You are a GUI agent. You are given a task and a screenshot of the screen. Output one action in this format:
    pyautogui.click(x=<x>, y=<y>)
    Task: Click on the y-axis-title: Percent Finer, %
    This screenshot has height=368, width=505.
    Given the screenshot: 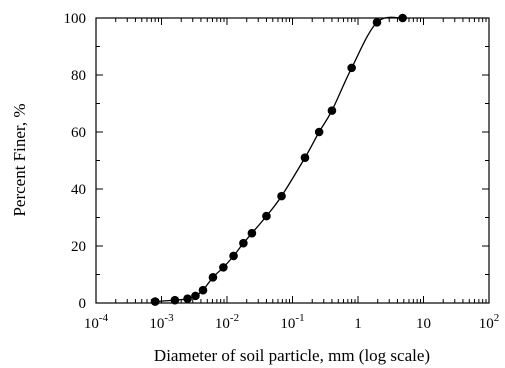 What is the action you would take?
    pyautogui.click(x=19, y=159)
    